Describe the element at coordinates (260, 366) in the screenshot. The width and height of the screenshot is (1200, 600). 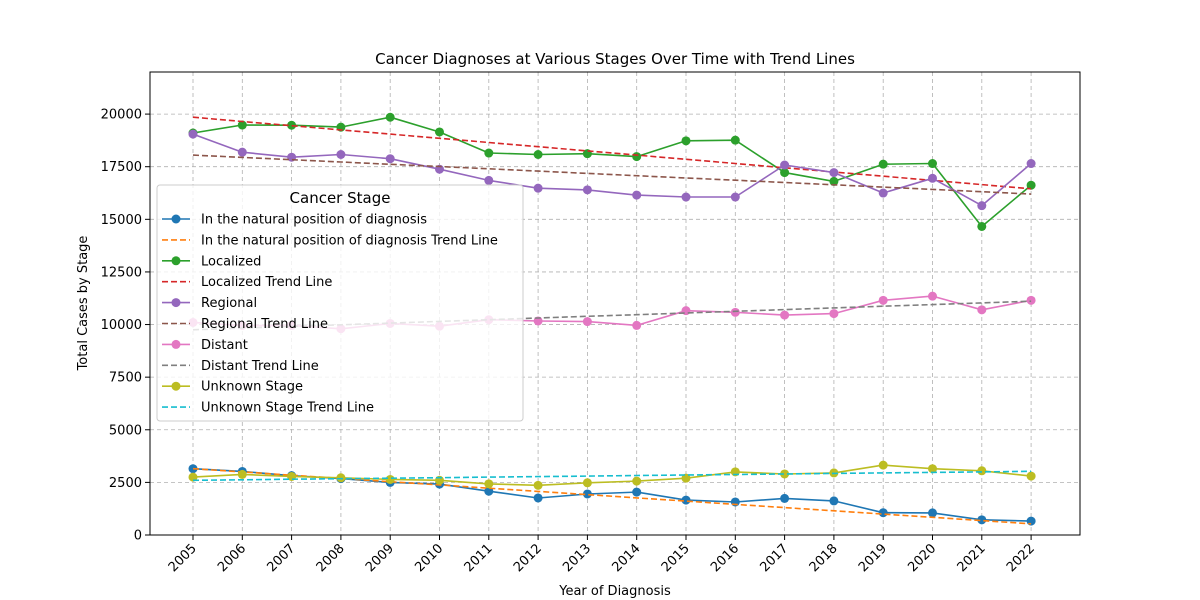
I see `legend-label: Distant Trend Line` at that location.